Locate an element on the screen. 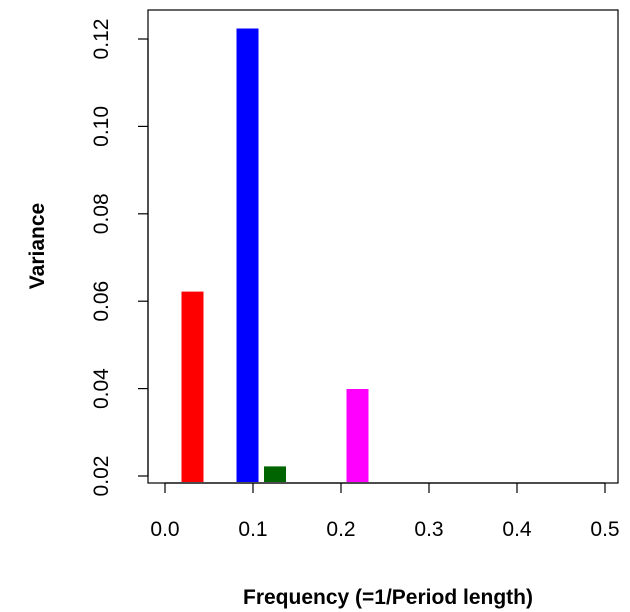 The image size is (630, 612). x-tick-label: 0.5 is located at coordinates (604, 529).